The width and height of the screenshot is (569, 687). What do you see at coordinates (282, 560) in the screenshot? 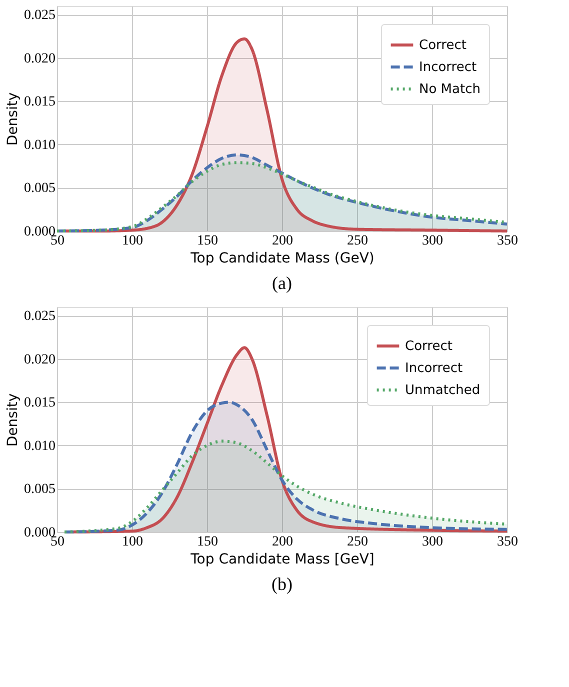
I see `x-axis-title: Top Candidate Mass [GeV]` at bounding box center [282, 560].